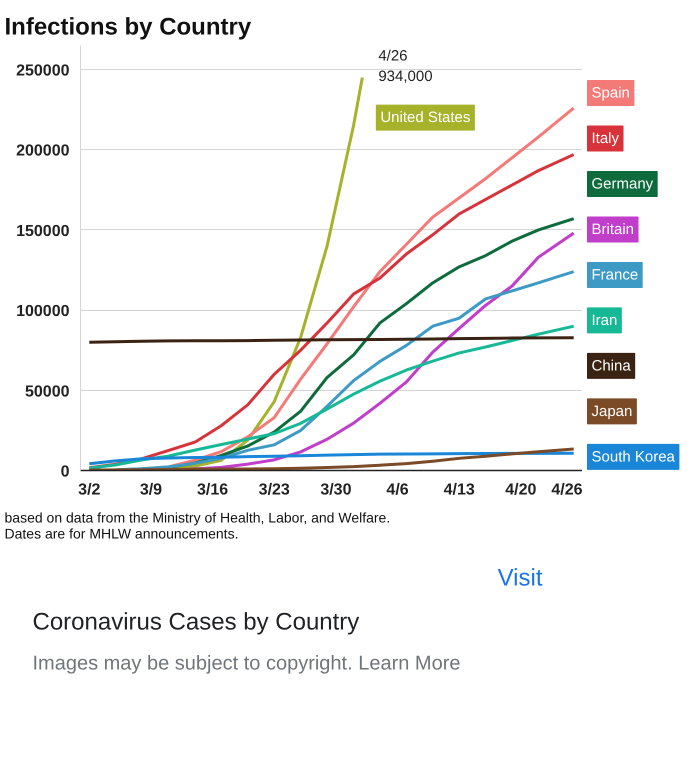 The height and width of the screenshot is (778, 690). I want to click on y-tick-label: 200000, so click(43, 151).